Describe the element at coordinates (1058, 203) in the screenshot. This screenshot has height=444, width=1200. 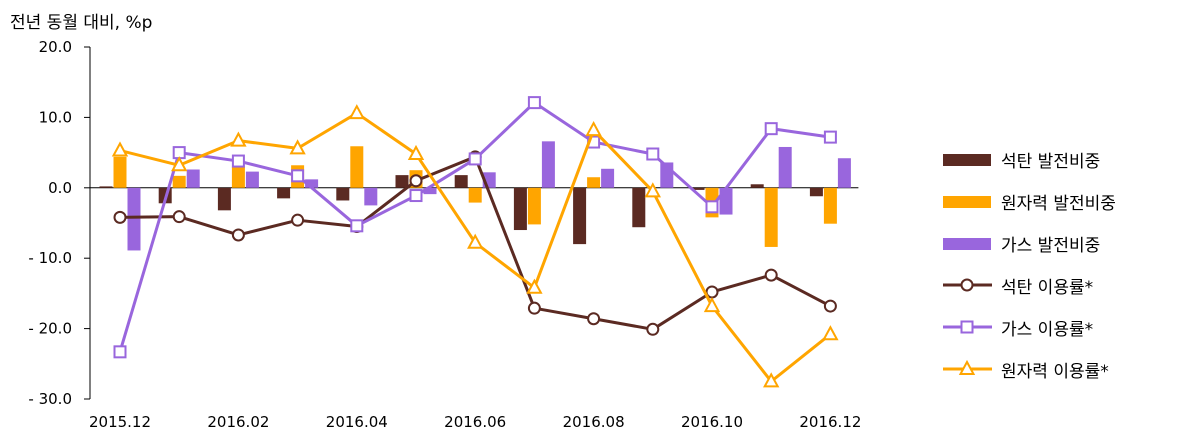
I see `legend-label: 원자력 발전비중` at that location.